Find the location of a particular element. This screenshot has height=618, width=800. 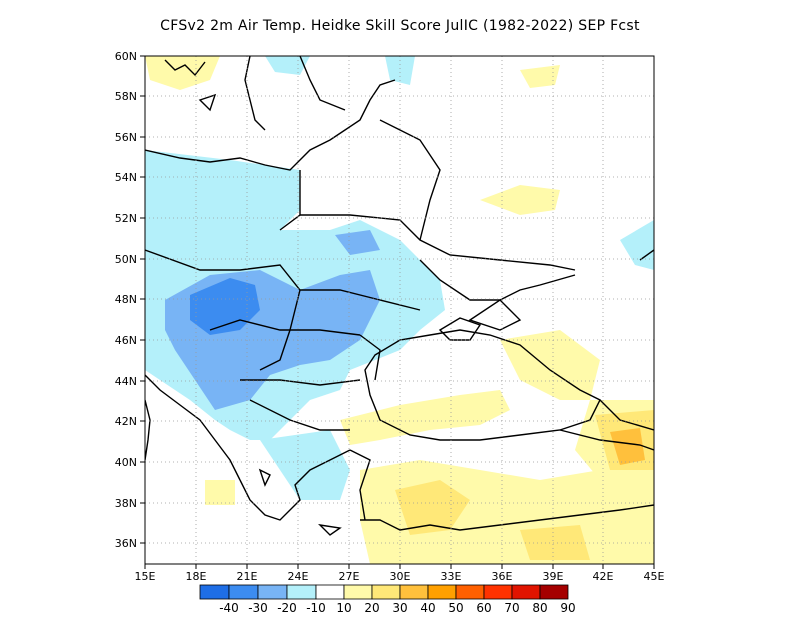

orange-region is located at coordinates (627, 446).